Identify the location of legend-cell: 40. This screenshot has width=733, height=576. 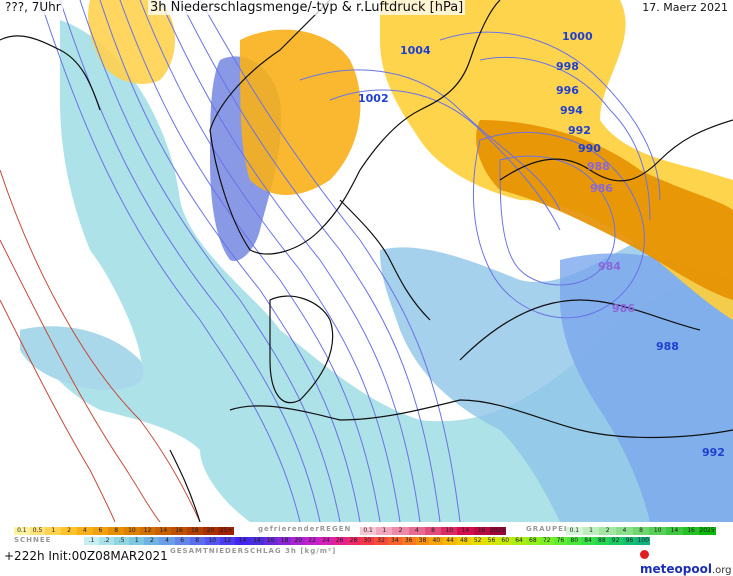
(436, 541).